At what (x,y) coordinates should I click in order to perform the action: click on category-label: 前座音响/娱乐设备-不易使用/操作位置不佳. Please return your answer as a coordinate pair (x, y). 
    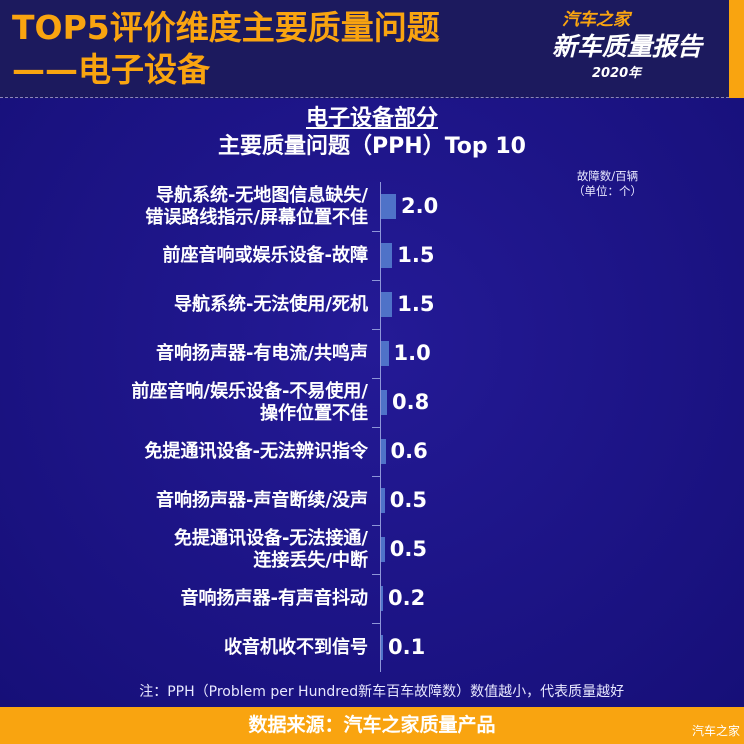
    Looking at the image, I should click on (249, 402).